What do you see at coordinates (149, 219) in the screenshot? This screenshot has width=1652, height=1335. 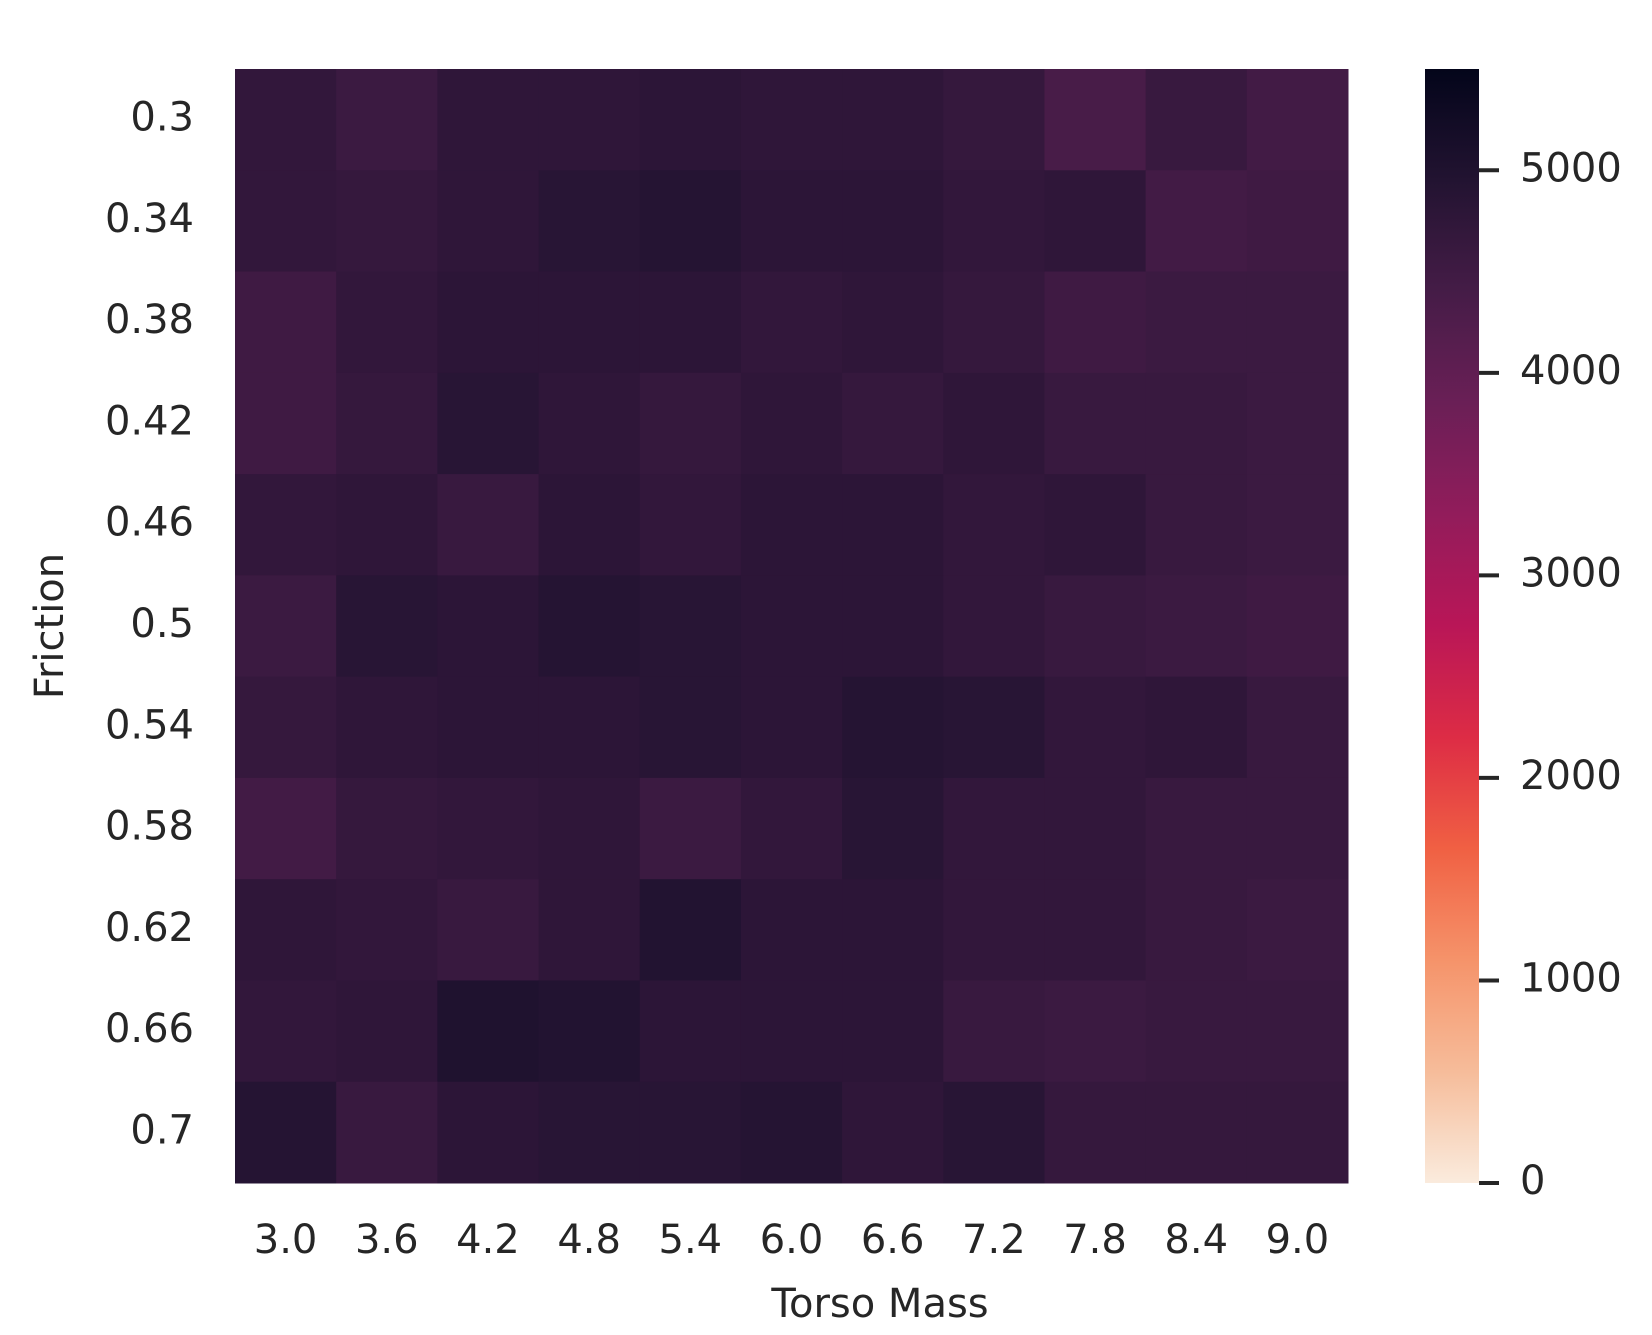 I see `y-tick-label: 0.34` at bounding box center [149, 219].